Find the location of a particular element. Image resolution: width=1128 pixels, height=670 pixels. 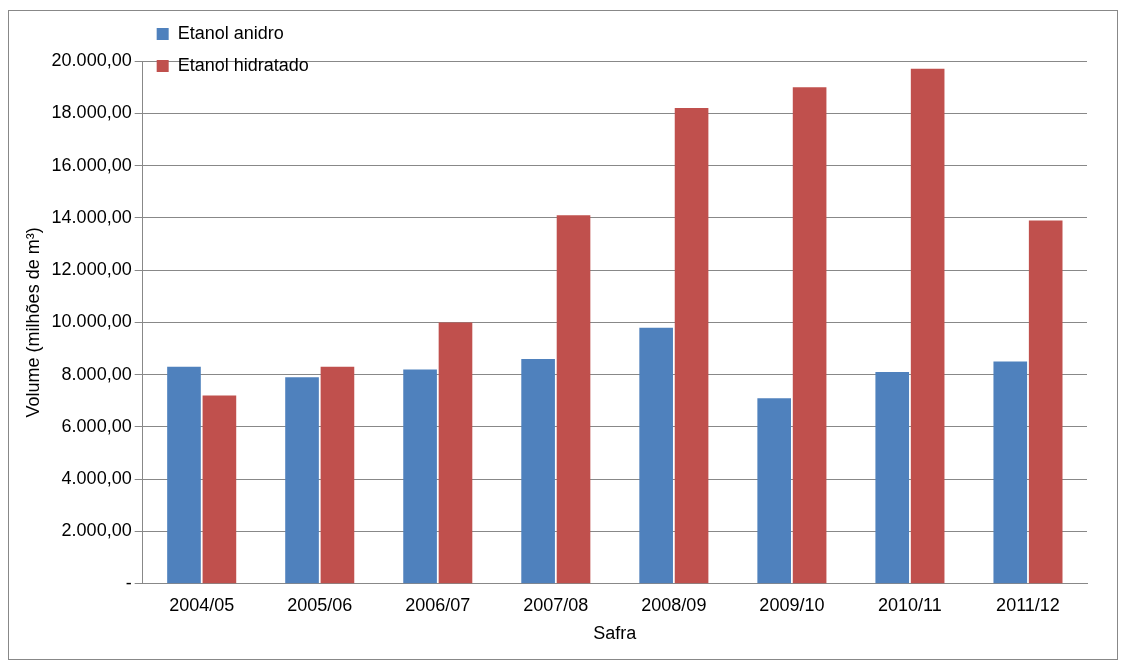

y-tick-label: 12.000,00 is located at coordinates (91, 269).